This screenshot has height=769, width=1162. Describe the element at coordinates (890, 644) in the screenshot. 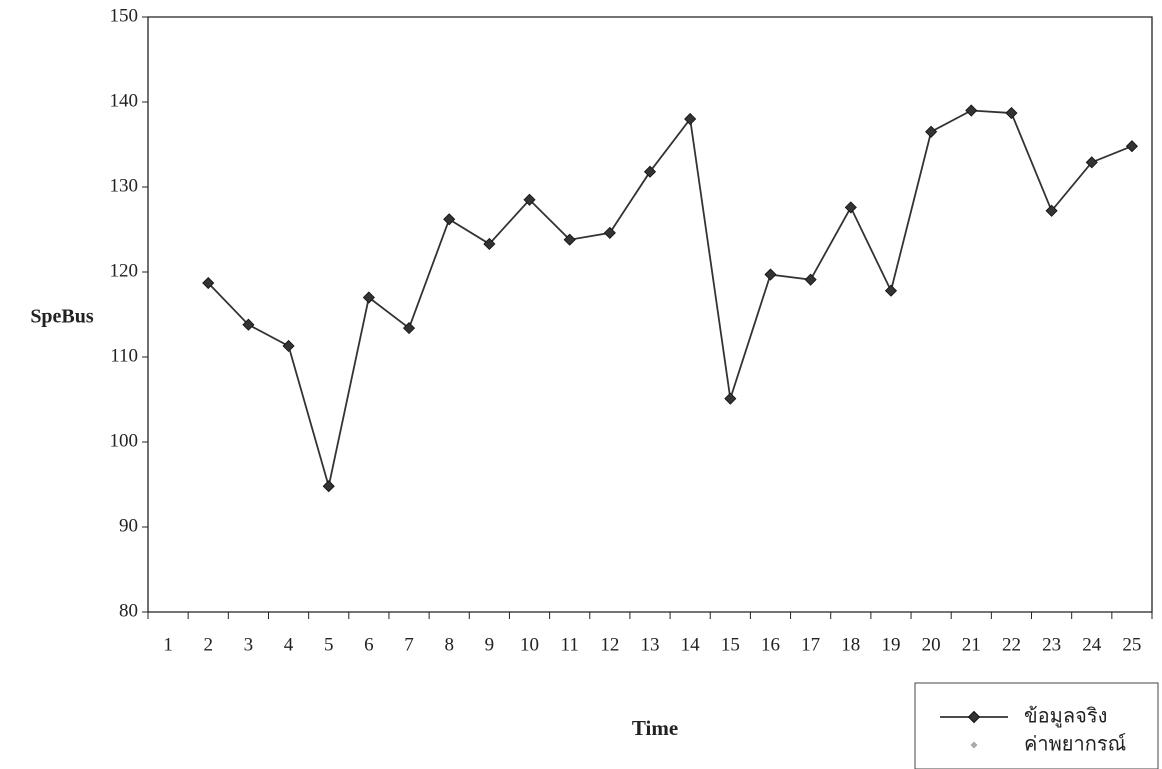

I see `x-tick-label: 19` at that location.